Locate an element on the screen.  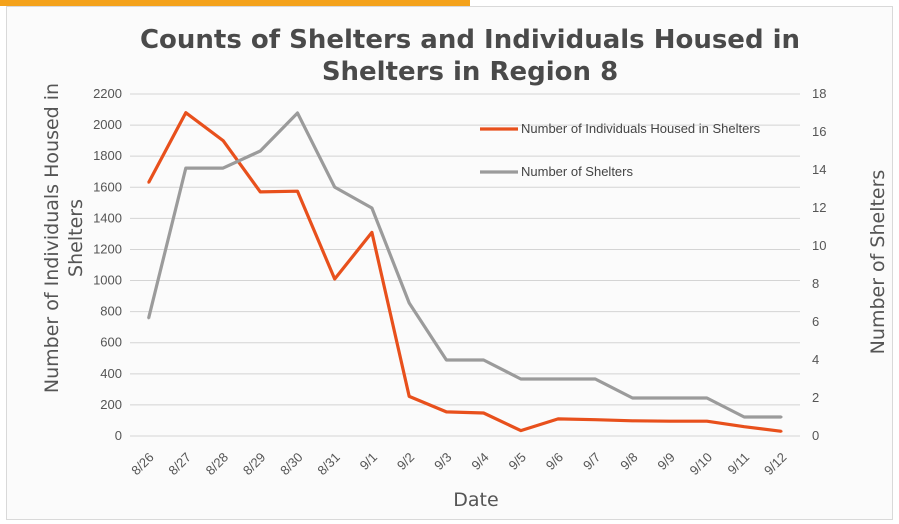
y-left-tick-label: 2000 is located at coordinates (107, 124).